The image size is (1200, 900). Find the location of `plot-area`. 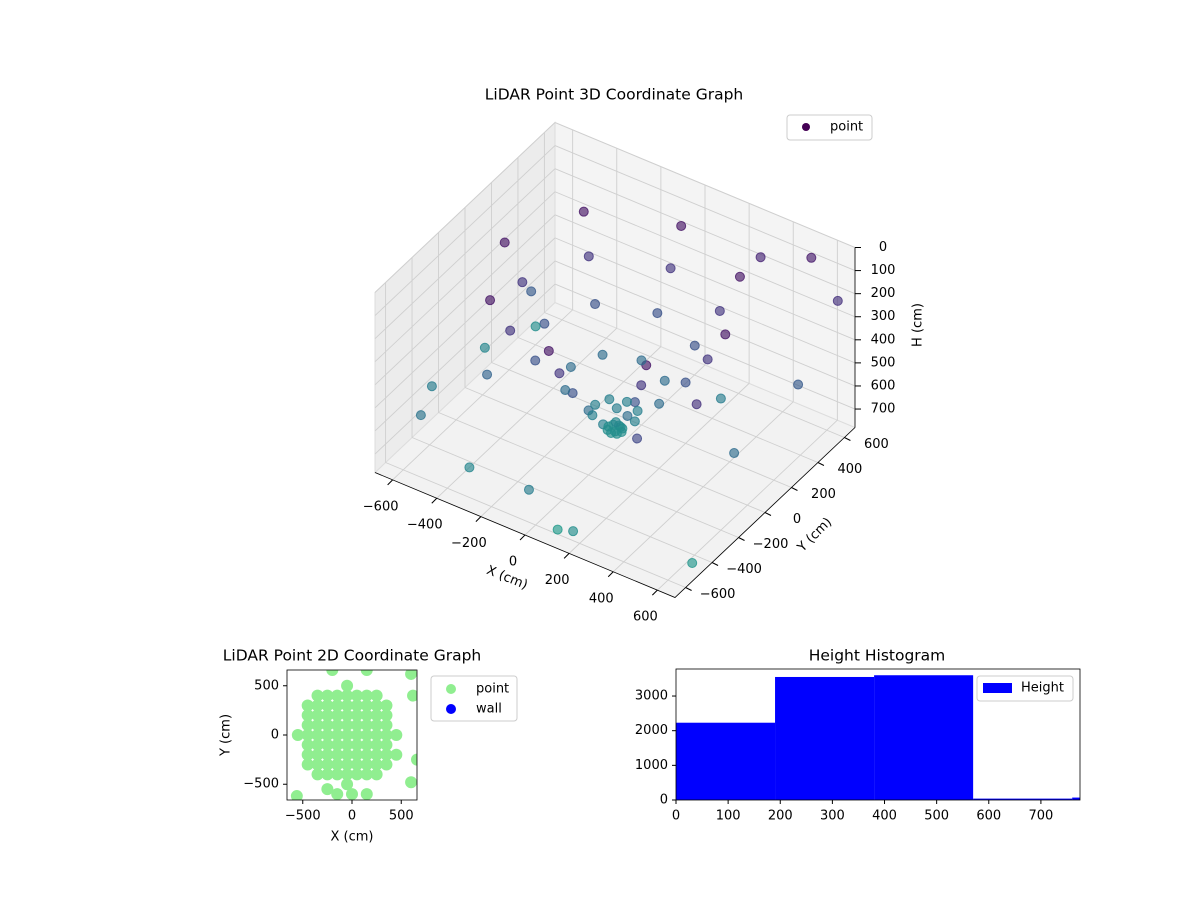

plot-area is located at coordinates (878, 737).